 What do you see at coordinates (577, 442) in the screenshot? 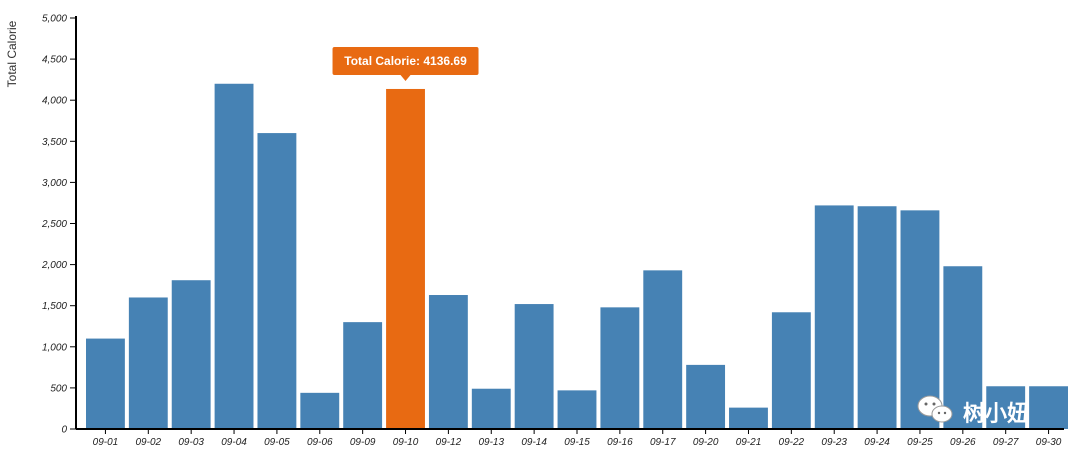
I see `x-tick-label: 09-15` at bounding box center [577, 442].